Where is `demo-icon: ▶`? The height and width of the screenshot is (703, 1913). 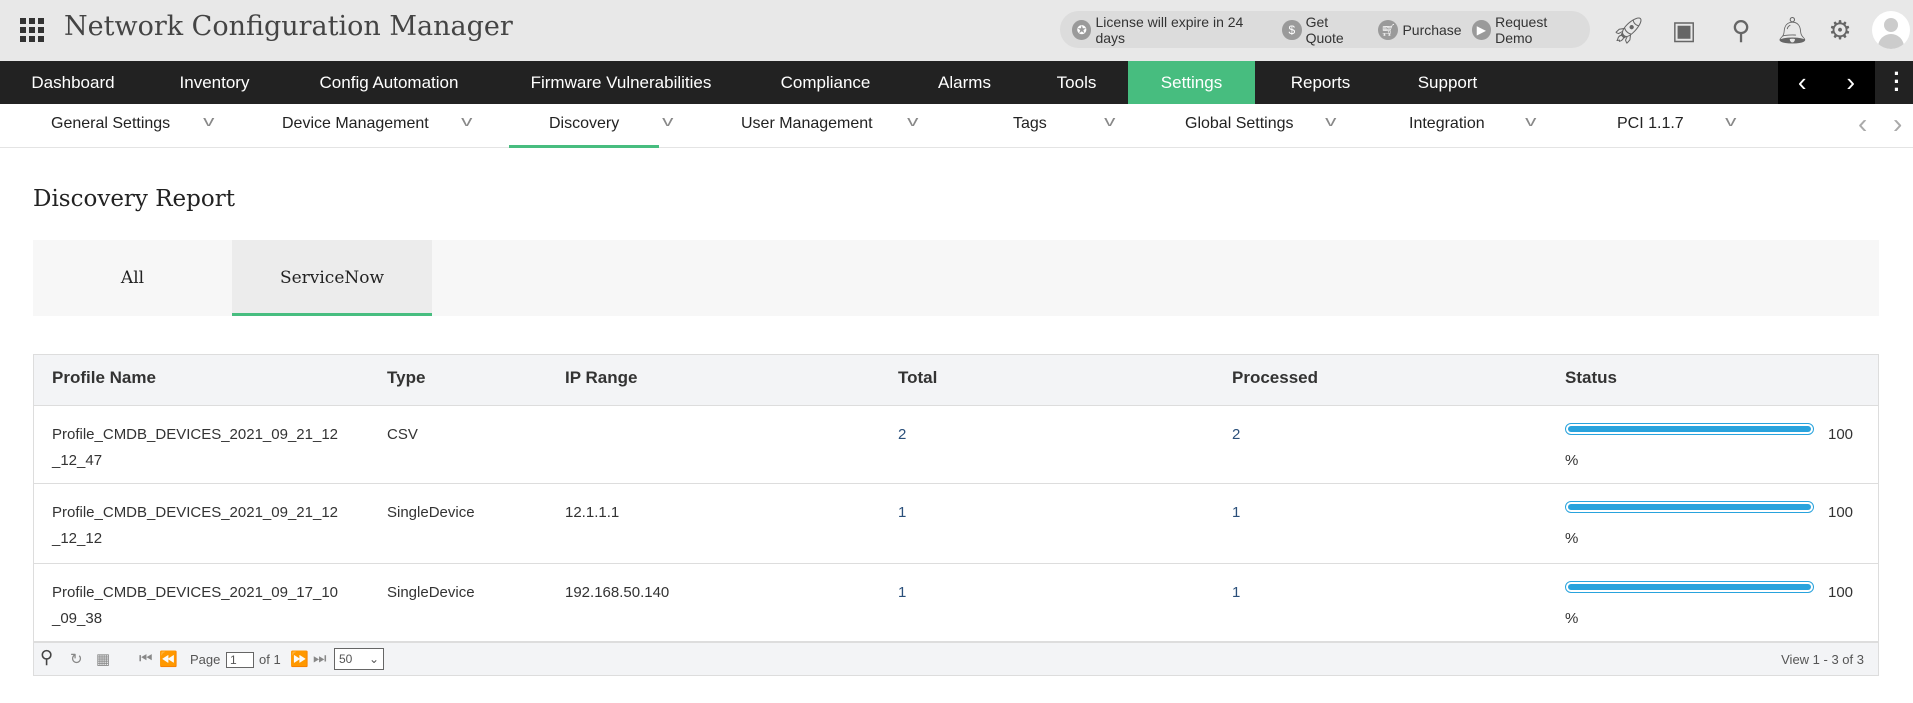 demo-icon: ▶ is located at coordinates (1481, 29).